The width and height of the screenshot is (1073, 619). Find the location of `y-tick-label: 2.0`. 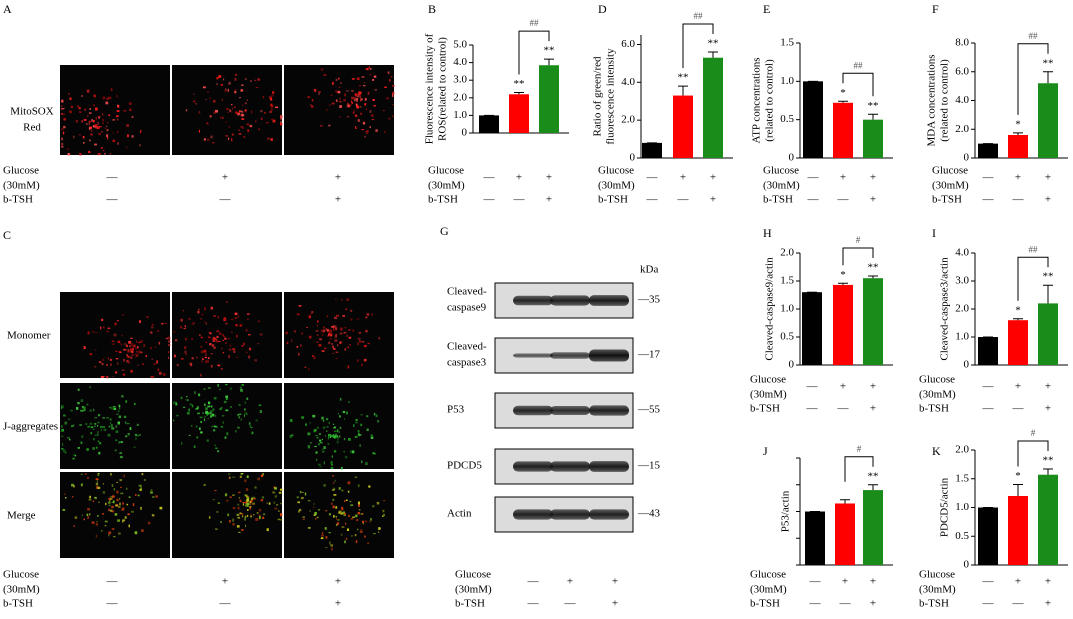

y-tick-label: 2.0 is located at coordinates (787, 253).